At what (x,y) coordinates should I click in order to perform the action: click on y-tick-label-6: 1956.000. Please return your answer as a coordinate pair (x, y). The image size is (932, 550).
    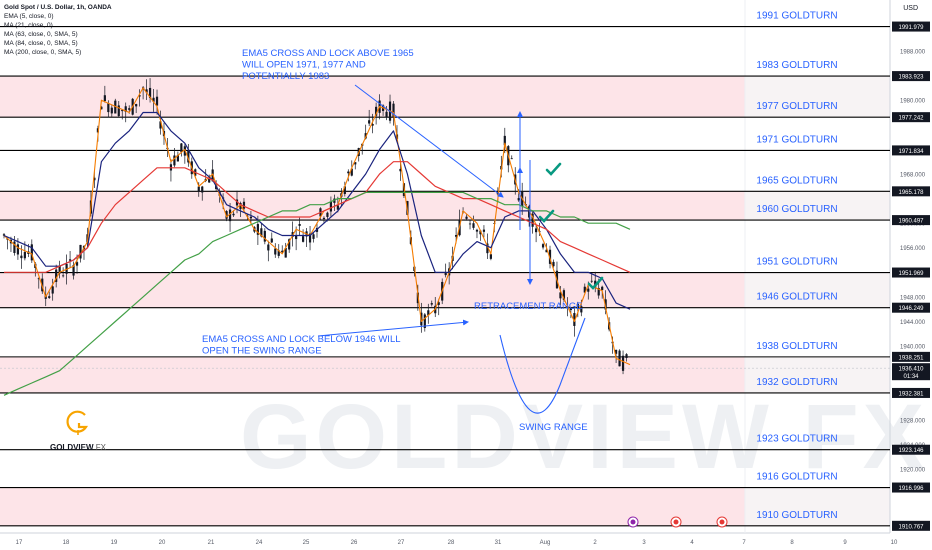
    Looking at the image, I should click on (913, 249).